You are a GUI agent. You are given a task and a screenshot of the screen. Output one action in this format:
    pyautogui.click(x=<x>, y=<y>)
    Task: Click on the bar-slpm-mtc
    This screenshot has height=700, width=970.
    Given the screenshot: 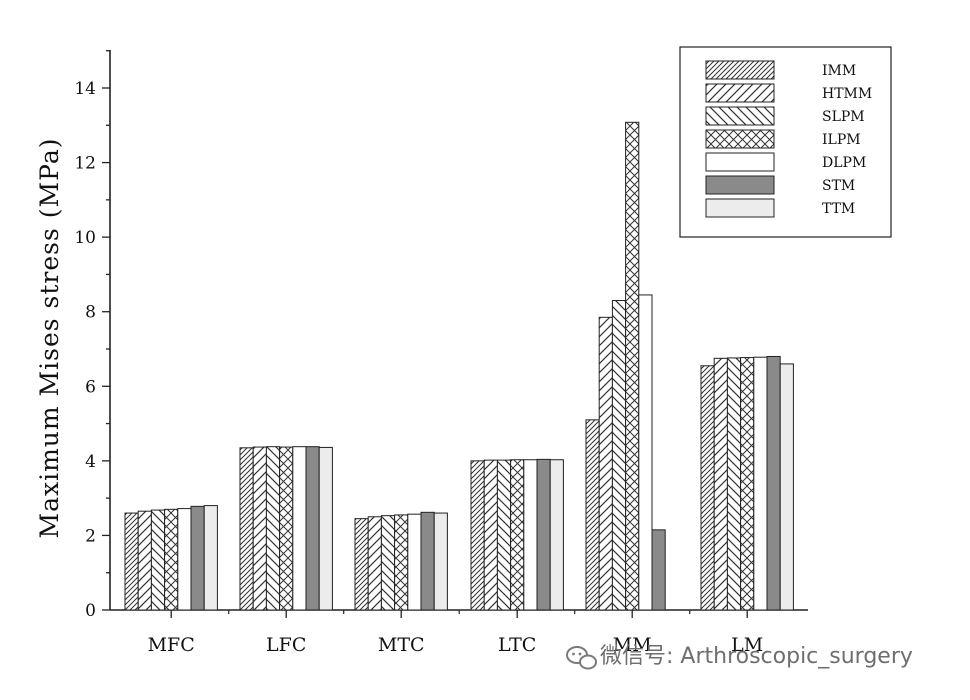 What is the action you would take?
    pyautogui.click(x=388, y=563)
    